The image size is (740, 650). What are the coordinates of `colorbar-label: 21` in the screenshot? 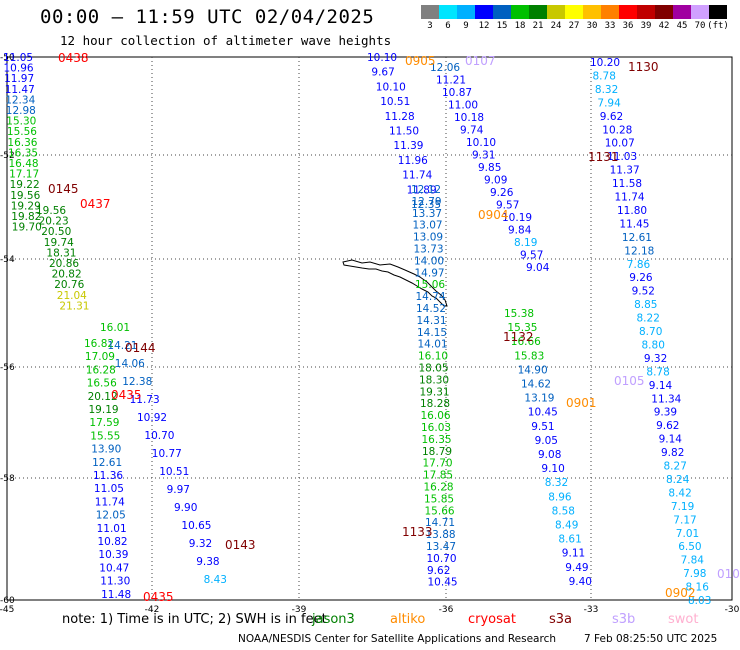 It's located at (538, 26).